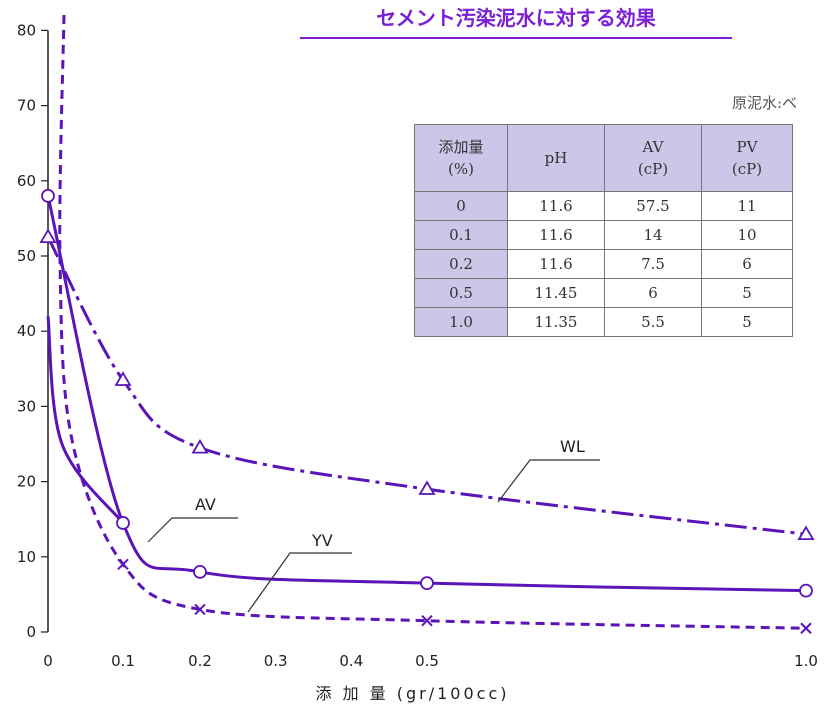 Image resolution: width=825 pixels, height=704 pixels. I want to click on table-header-pv: PV (cP), so click(747, 158).